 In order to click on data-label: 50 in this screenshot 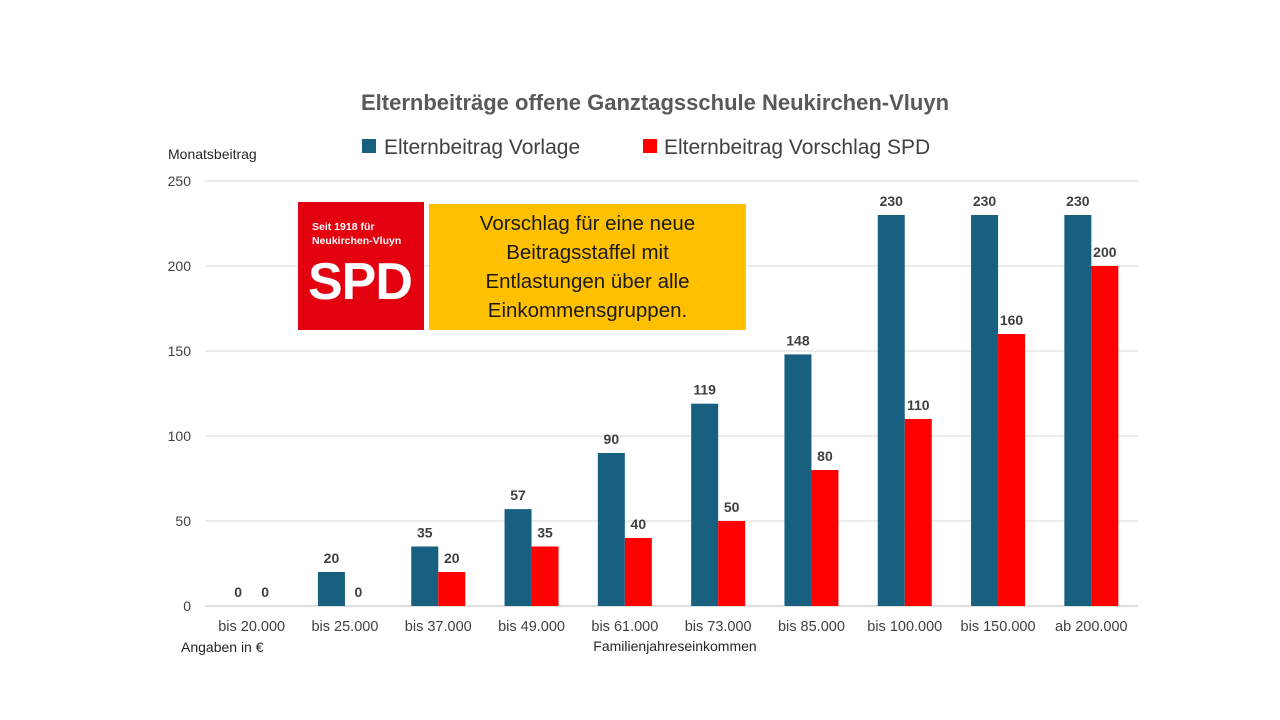, I will do `click(732, 507)`.